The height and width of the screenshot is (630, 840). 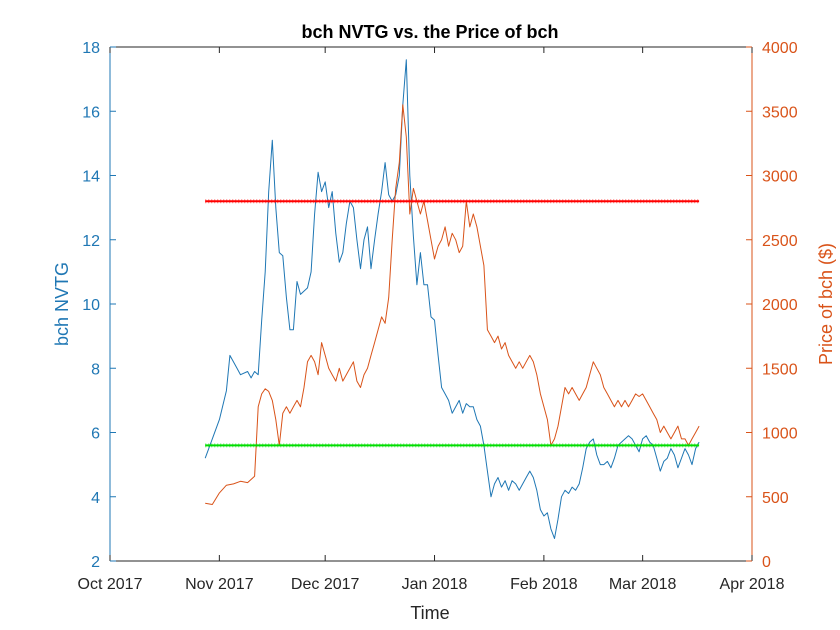 I want to click on y-right-tick-label: 1500, so click(x=780, y=369).